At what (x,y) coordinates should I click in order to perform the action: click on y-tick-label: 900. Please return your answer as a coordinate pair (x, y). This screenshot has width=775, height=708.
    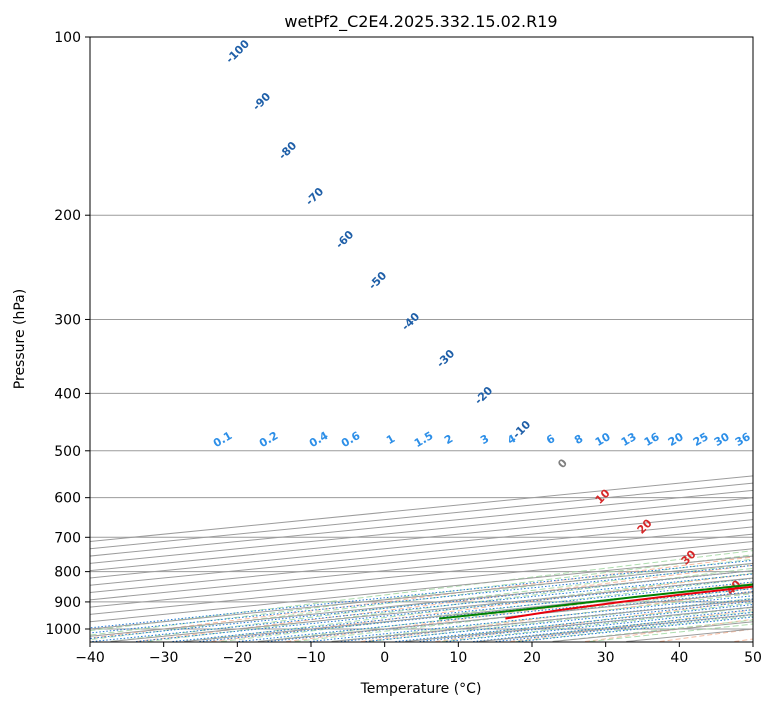
    Looking at the image, I should click on (67, 603).